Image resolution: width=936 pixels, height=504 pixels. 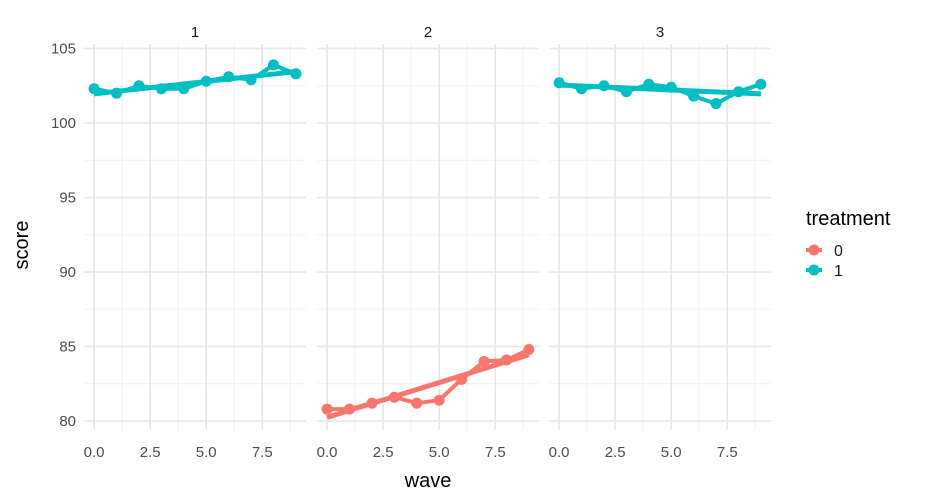 What do you see at coordinates (195, 32) in the screenshot?
I see `facet-strip-label: 1` at bounding box center [195, 32].